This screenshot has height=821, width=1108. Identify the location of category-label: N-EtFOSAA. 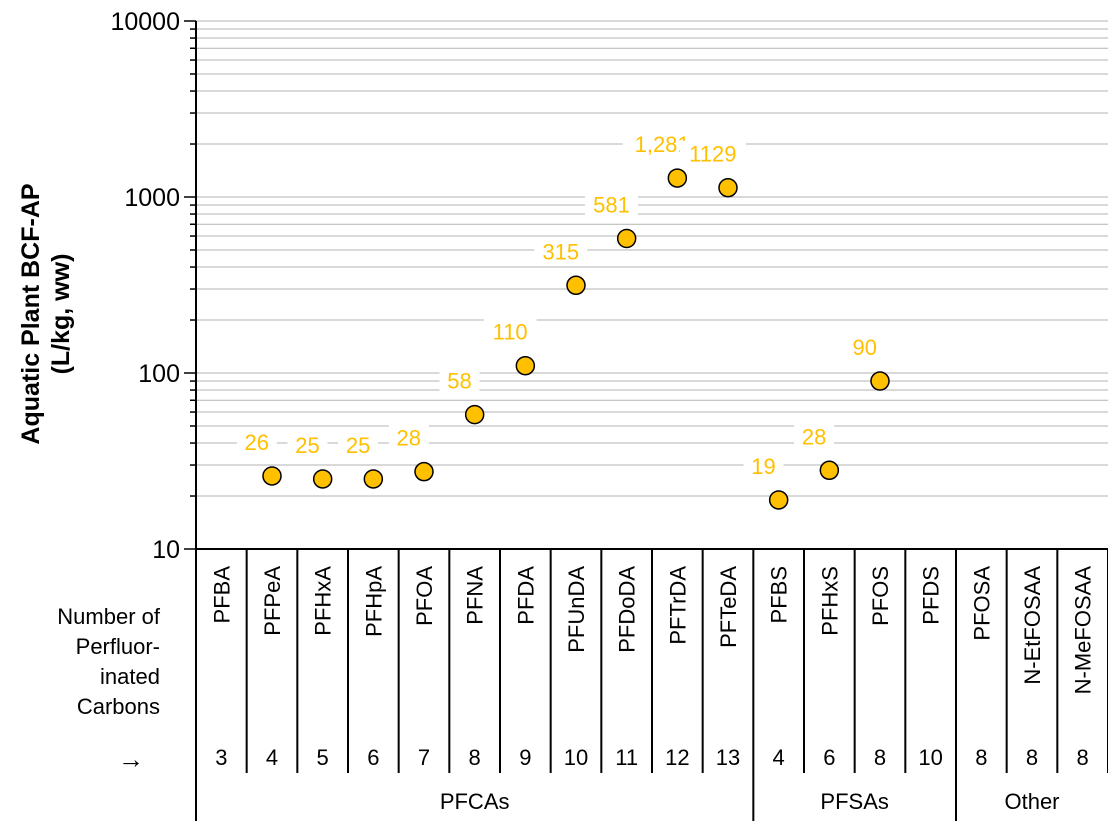
(1032, 625).